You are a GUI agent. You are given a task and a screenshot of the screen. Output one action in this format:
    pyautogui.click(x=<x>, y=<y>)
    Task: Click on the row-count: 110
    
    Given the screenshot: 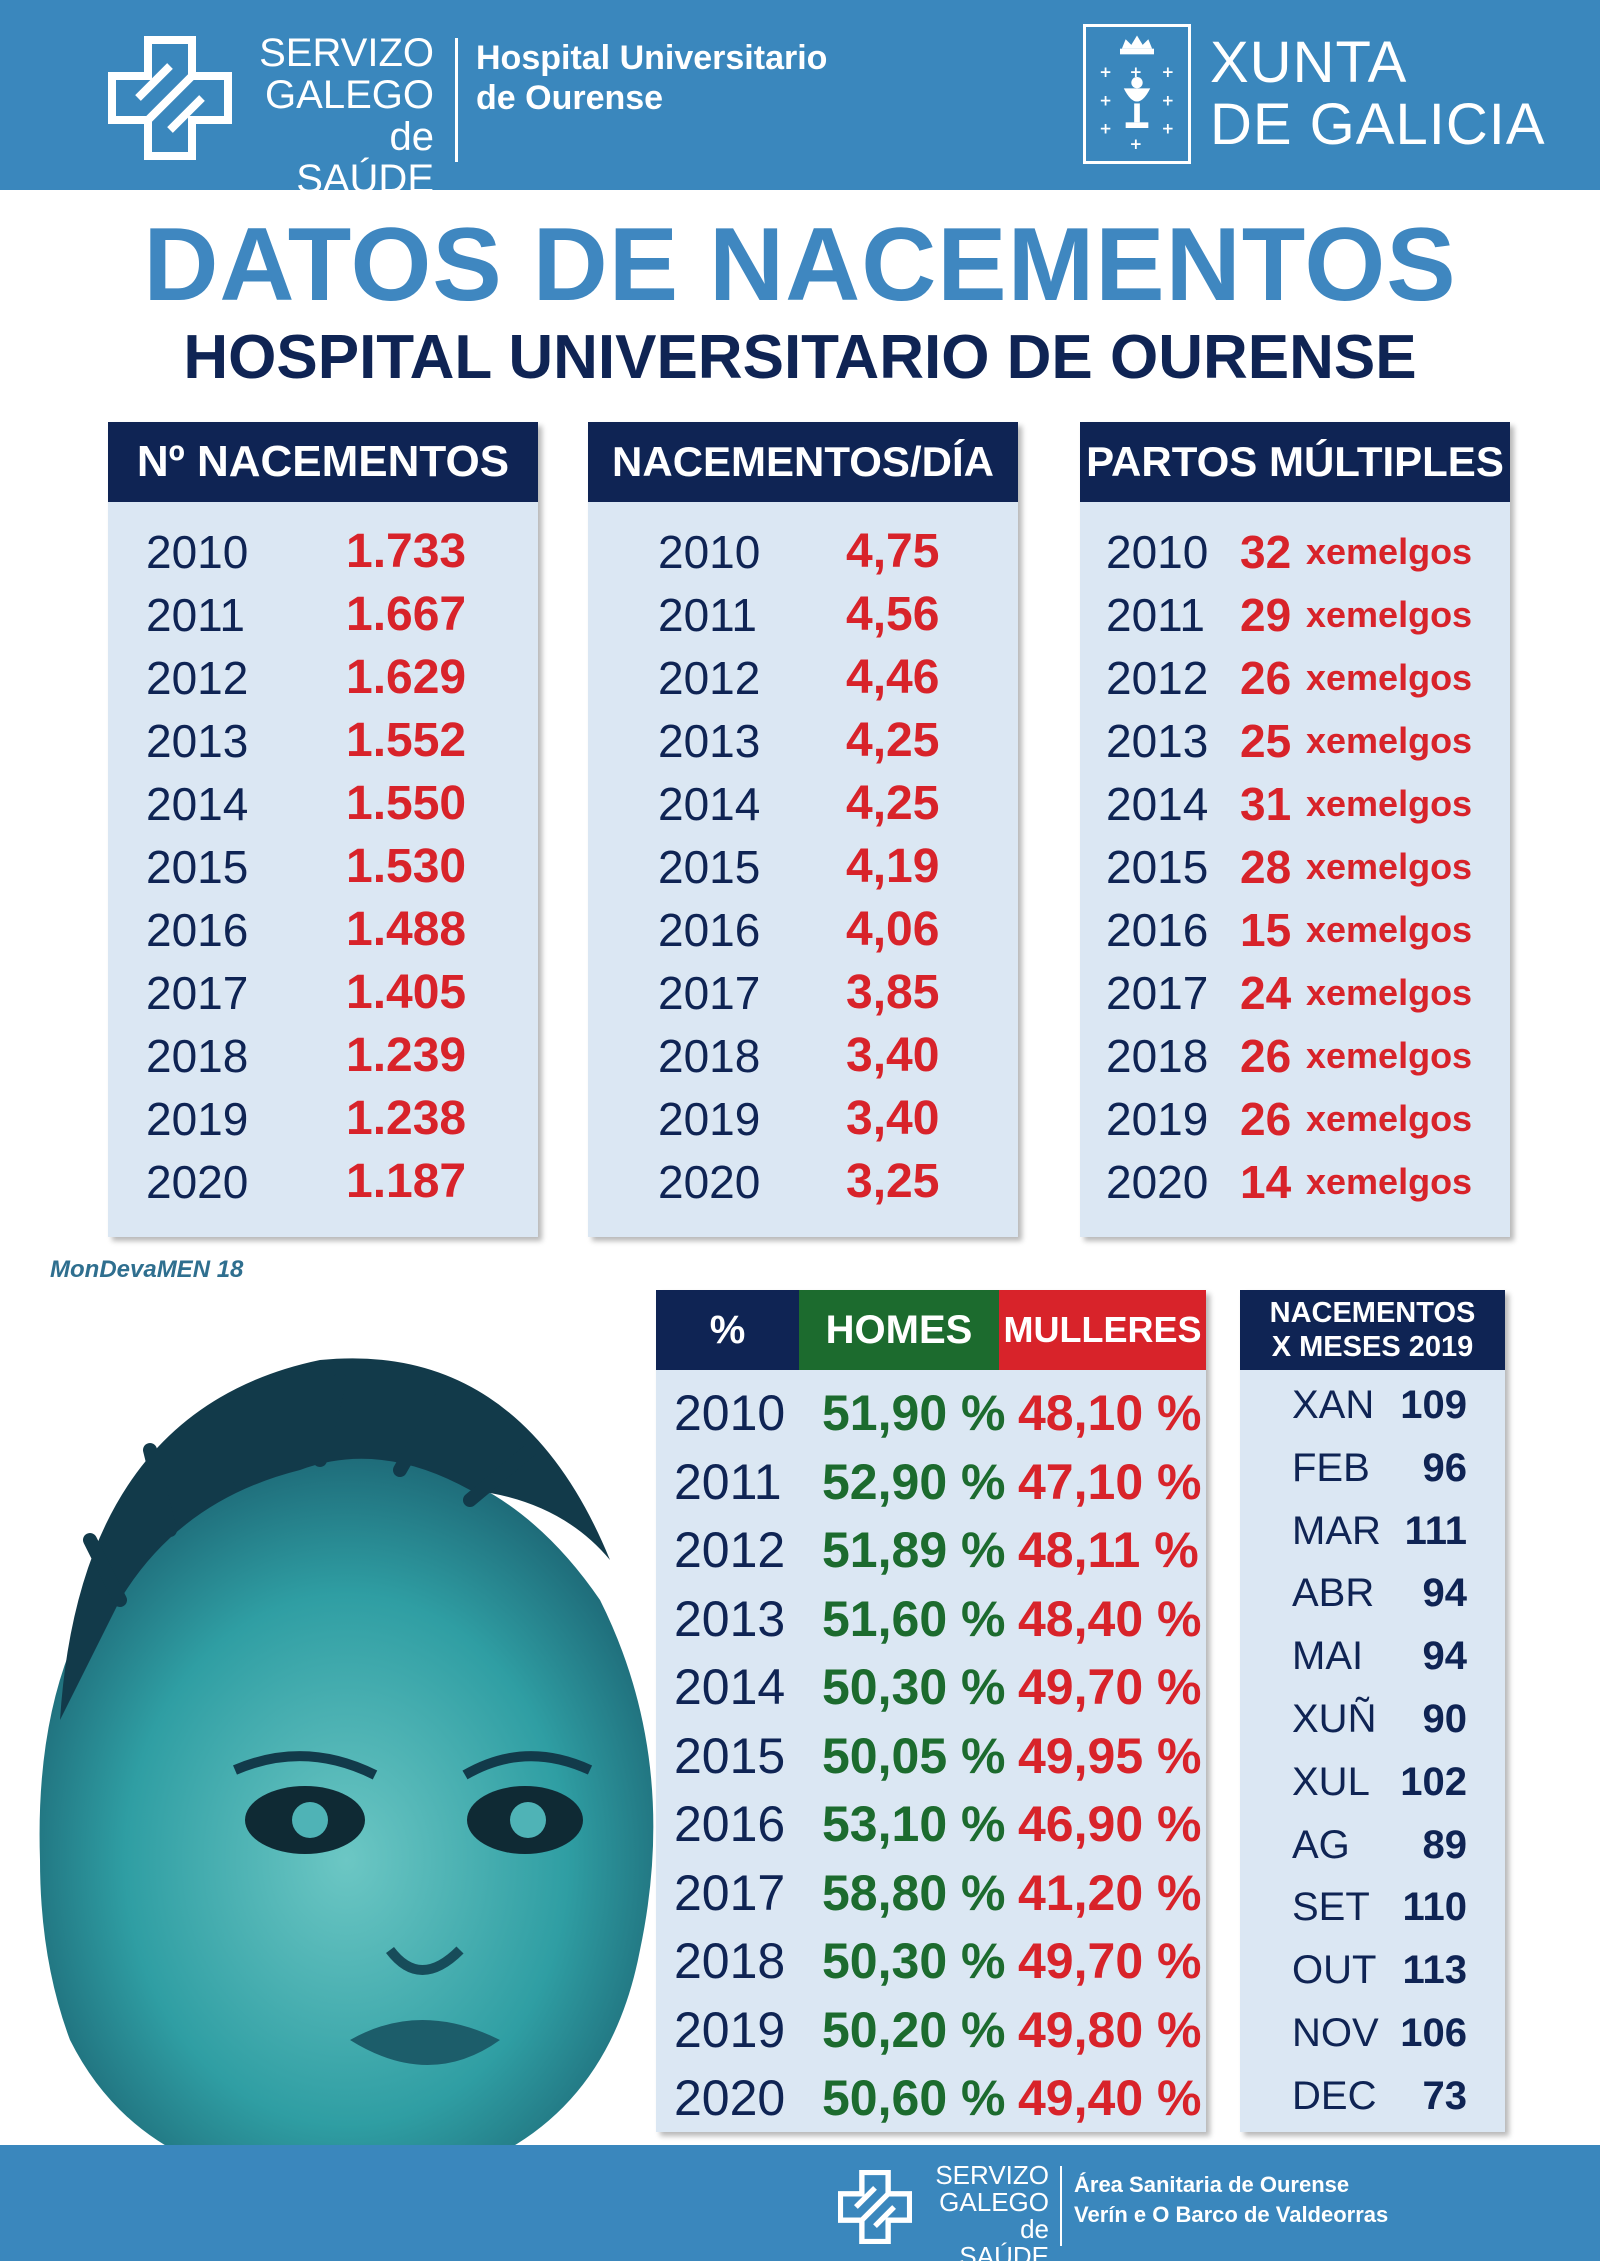 What is the action you would take?
    pyautogui.click(x=1434, y=1907)
    